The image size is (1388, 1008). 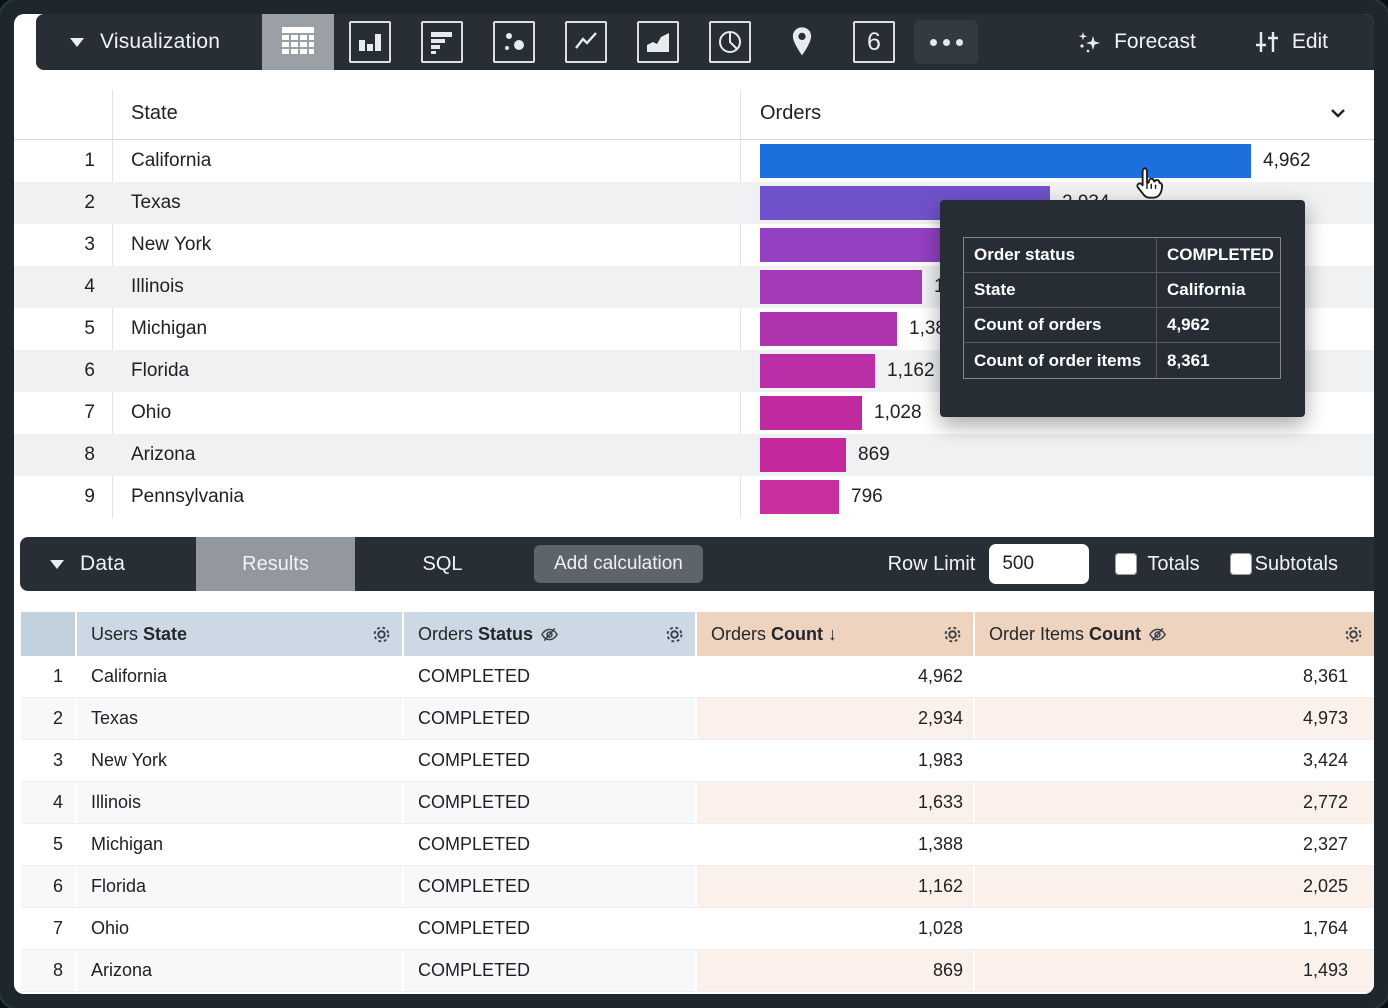 What do you see at coordinates (239, 676) in the screenshot?
I see `state-cell: California` at bounding box center [239, 676].